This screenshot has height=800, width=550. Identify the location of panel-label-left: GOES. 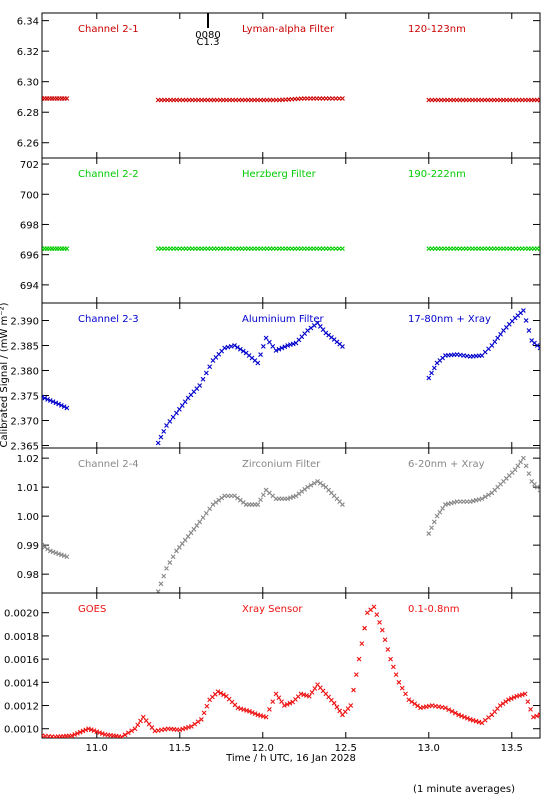
(92, 609).